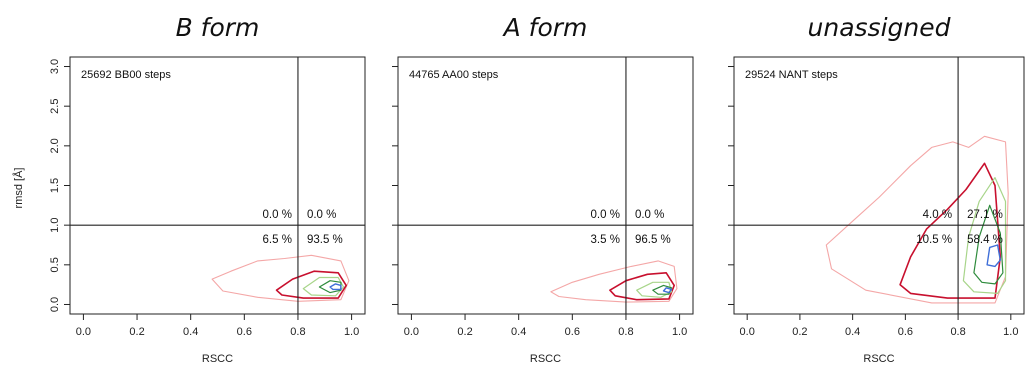 This screenshot has height=369, width=1029. Describe the element at coordinates (934, 240) in the screenshot. I see `quadrant-lower-left-pct: 10.5 %` at that location.